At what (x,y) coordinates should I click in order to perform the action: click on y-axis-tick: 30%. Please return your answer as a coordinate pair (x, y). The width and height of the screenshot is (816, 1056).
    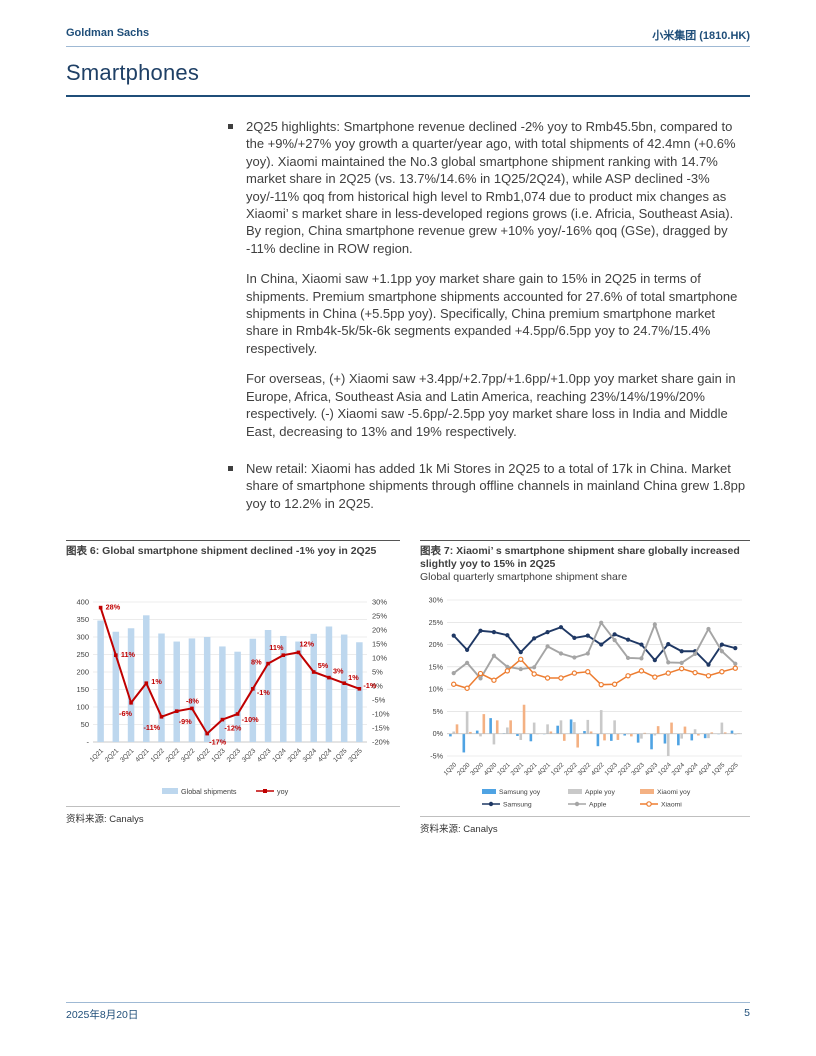
    Looking at the image, I should click on (436, 600).